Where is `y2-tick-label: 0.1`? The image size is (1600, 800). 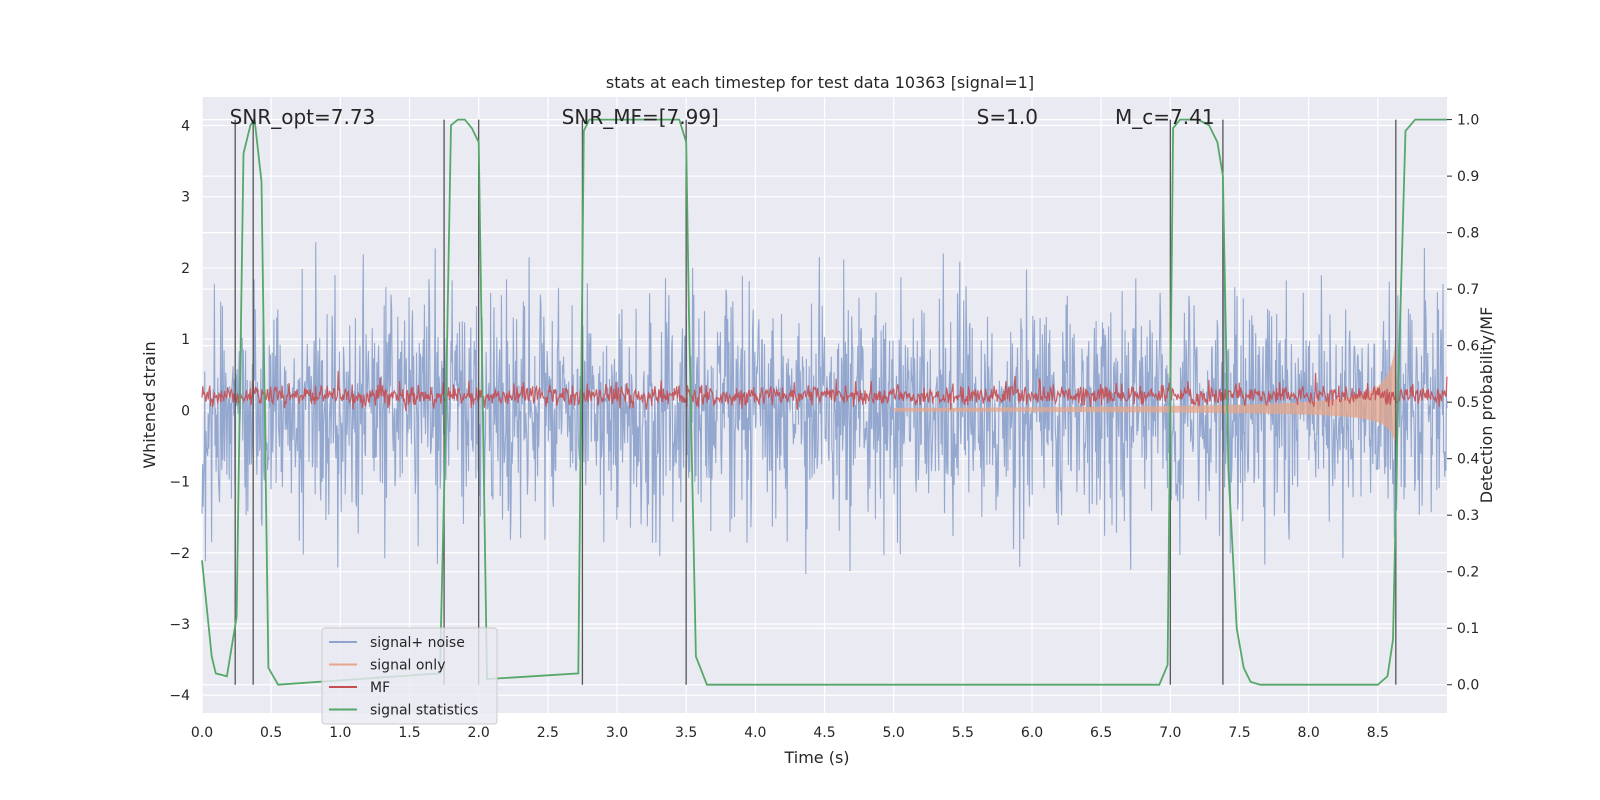 y2-tick-label: 0.1 is located at coordinates (1468, 629).